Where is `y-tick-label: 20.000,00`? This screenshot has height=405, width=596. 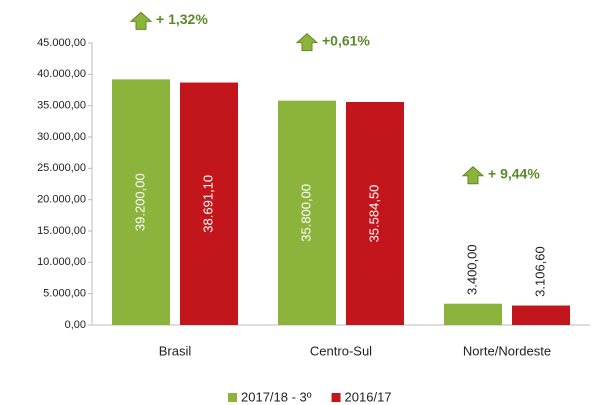 y-tick-label: 20.000,00 is located at coordinates (61, 200).